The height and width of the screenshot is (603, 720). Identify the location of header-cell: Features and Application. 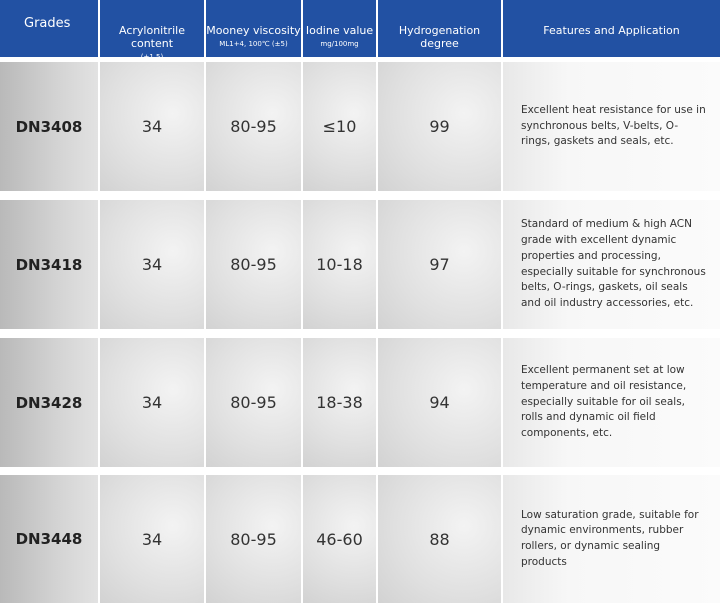
(611, 28).